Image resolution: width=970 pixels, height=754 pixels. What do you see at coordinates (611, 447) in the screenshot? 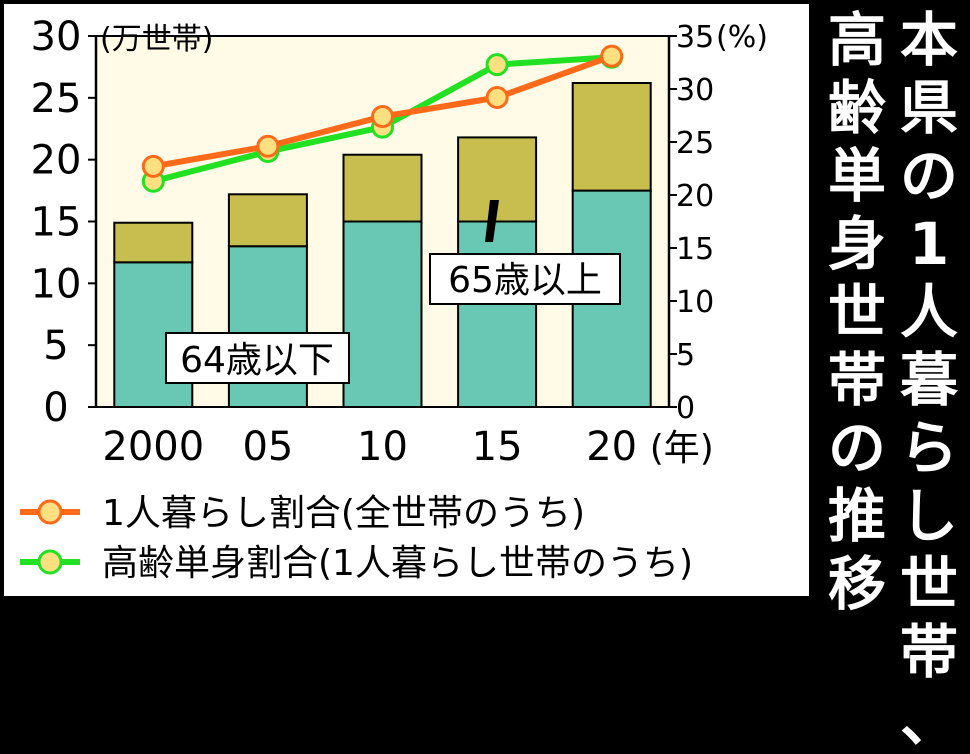
I see `x-tick-label: 20` at bounding box center [611, 447].